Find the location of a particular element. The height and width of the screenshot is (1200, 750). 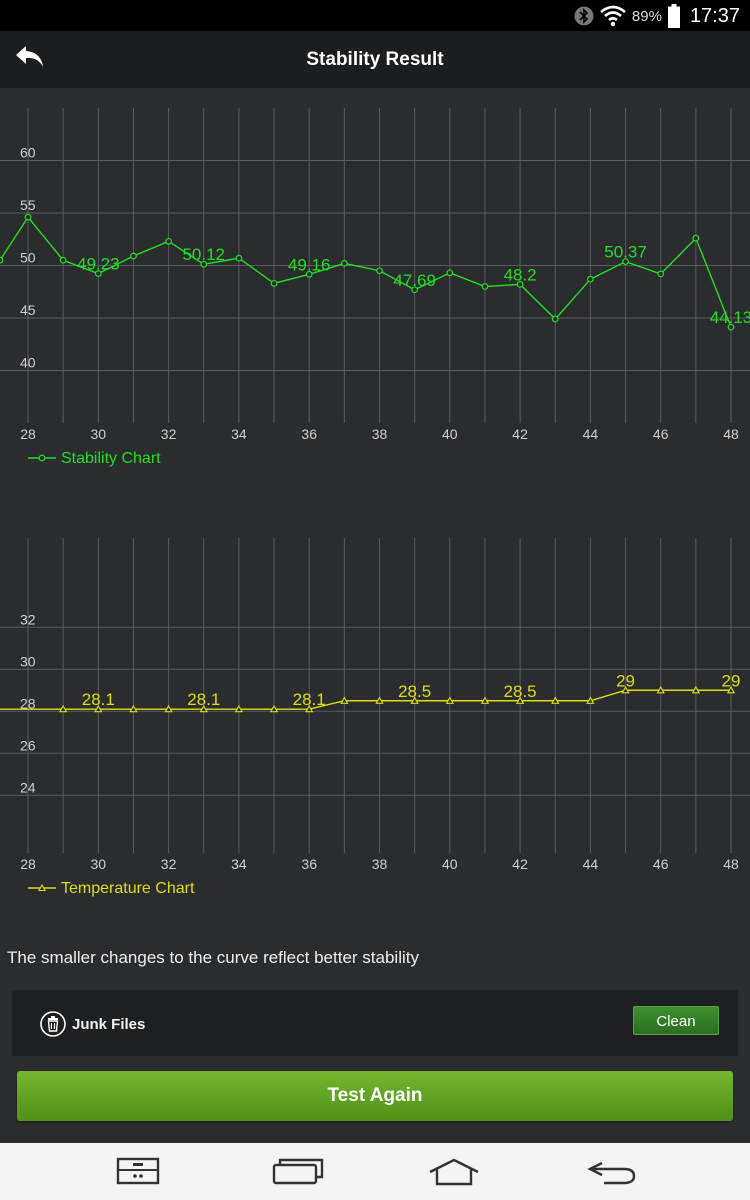

stability-data-label: 49.23 is located at coordinates (98, 264).